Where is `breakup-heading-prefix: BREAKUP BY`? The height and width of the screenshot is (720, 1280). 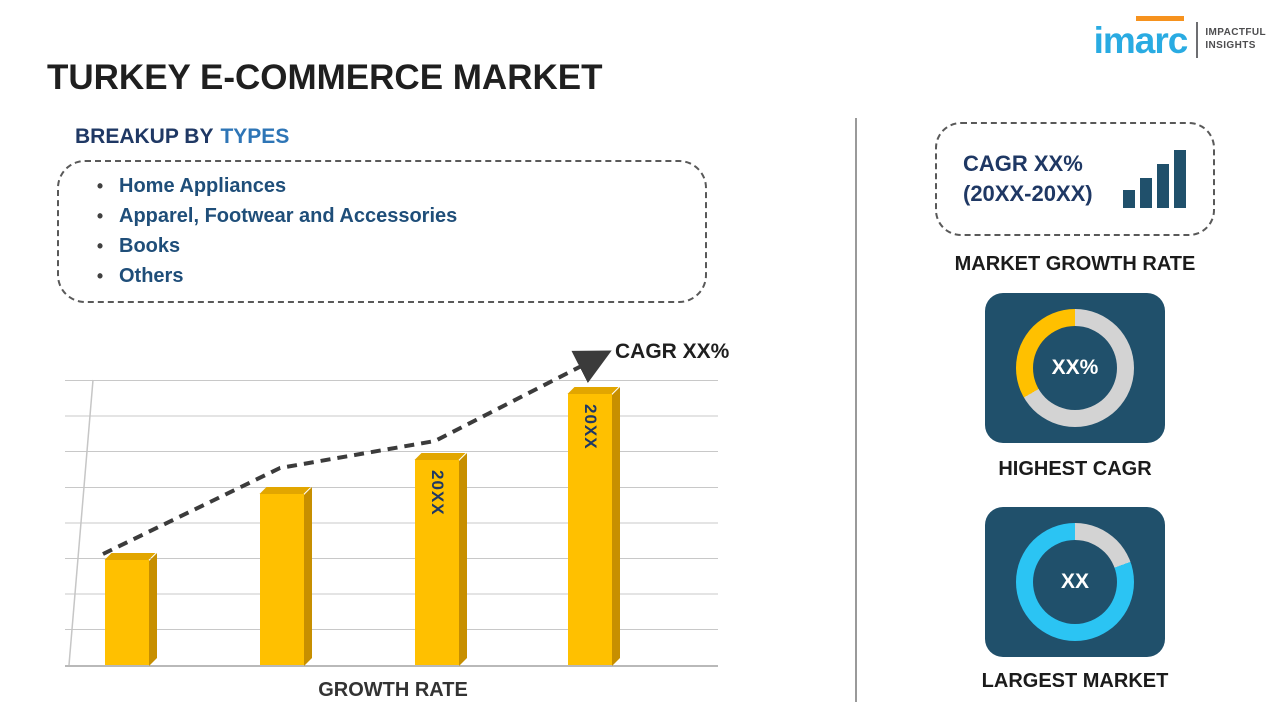
breakup-heading-prefix: BREAKUP BY is located at coordinates (144, 136).